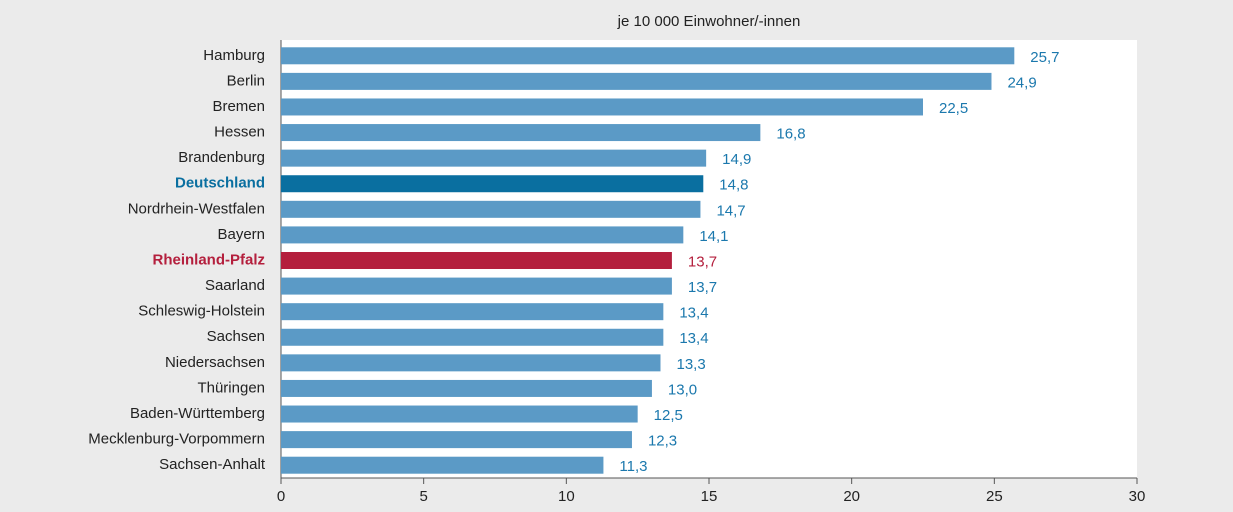  Describe the element at coordinates (238, 106) in the screenshot. I see `y-tick-label: Bremen` at that location.